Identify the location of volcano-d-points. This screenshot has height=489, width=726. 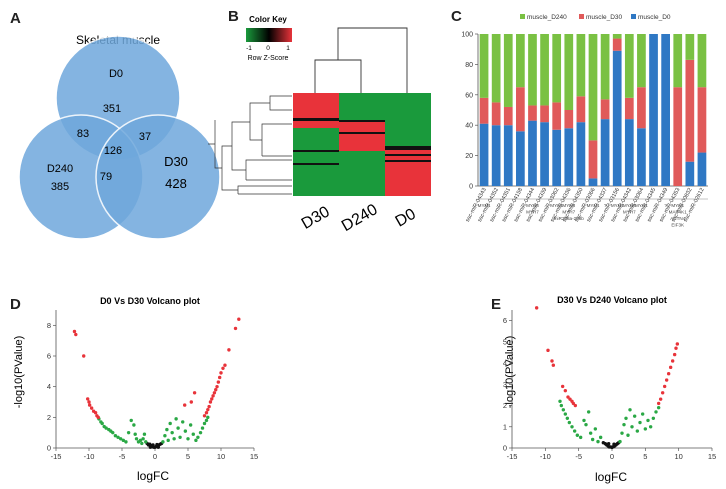
(156, 383).